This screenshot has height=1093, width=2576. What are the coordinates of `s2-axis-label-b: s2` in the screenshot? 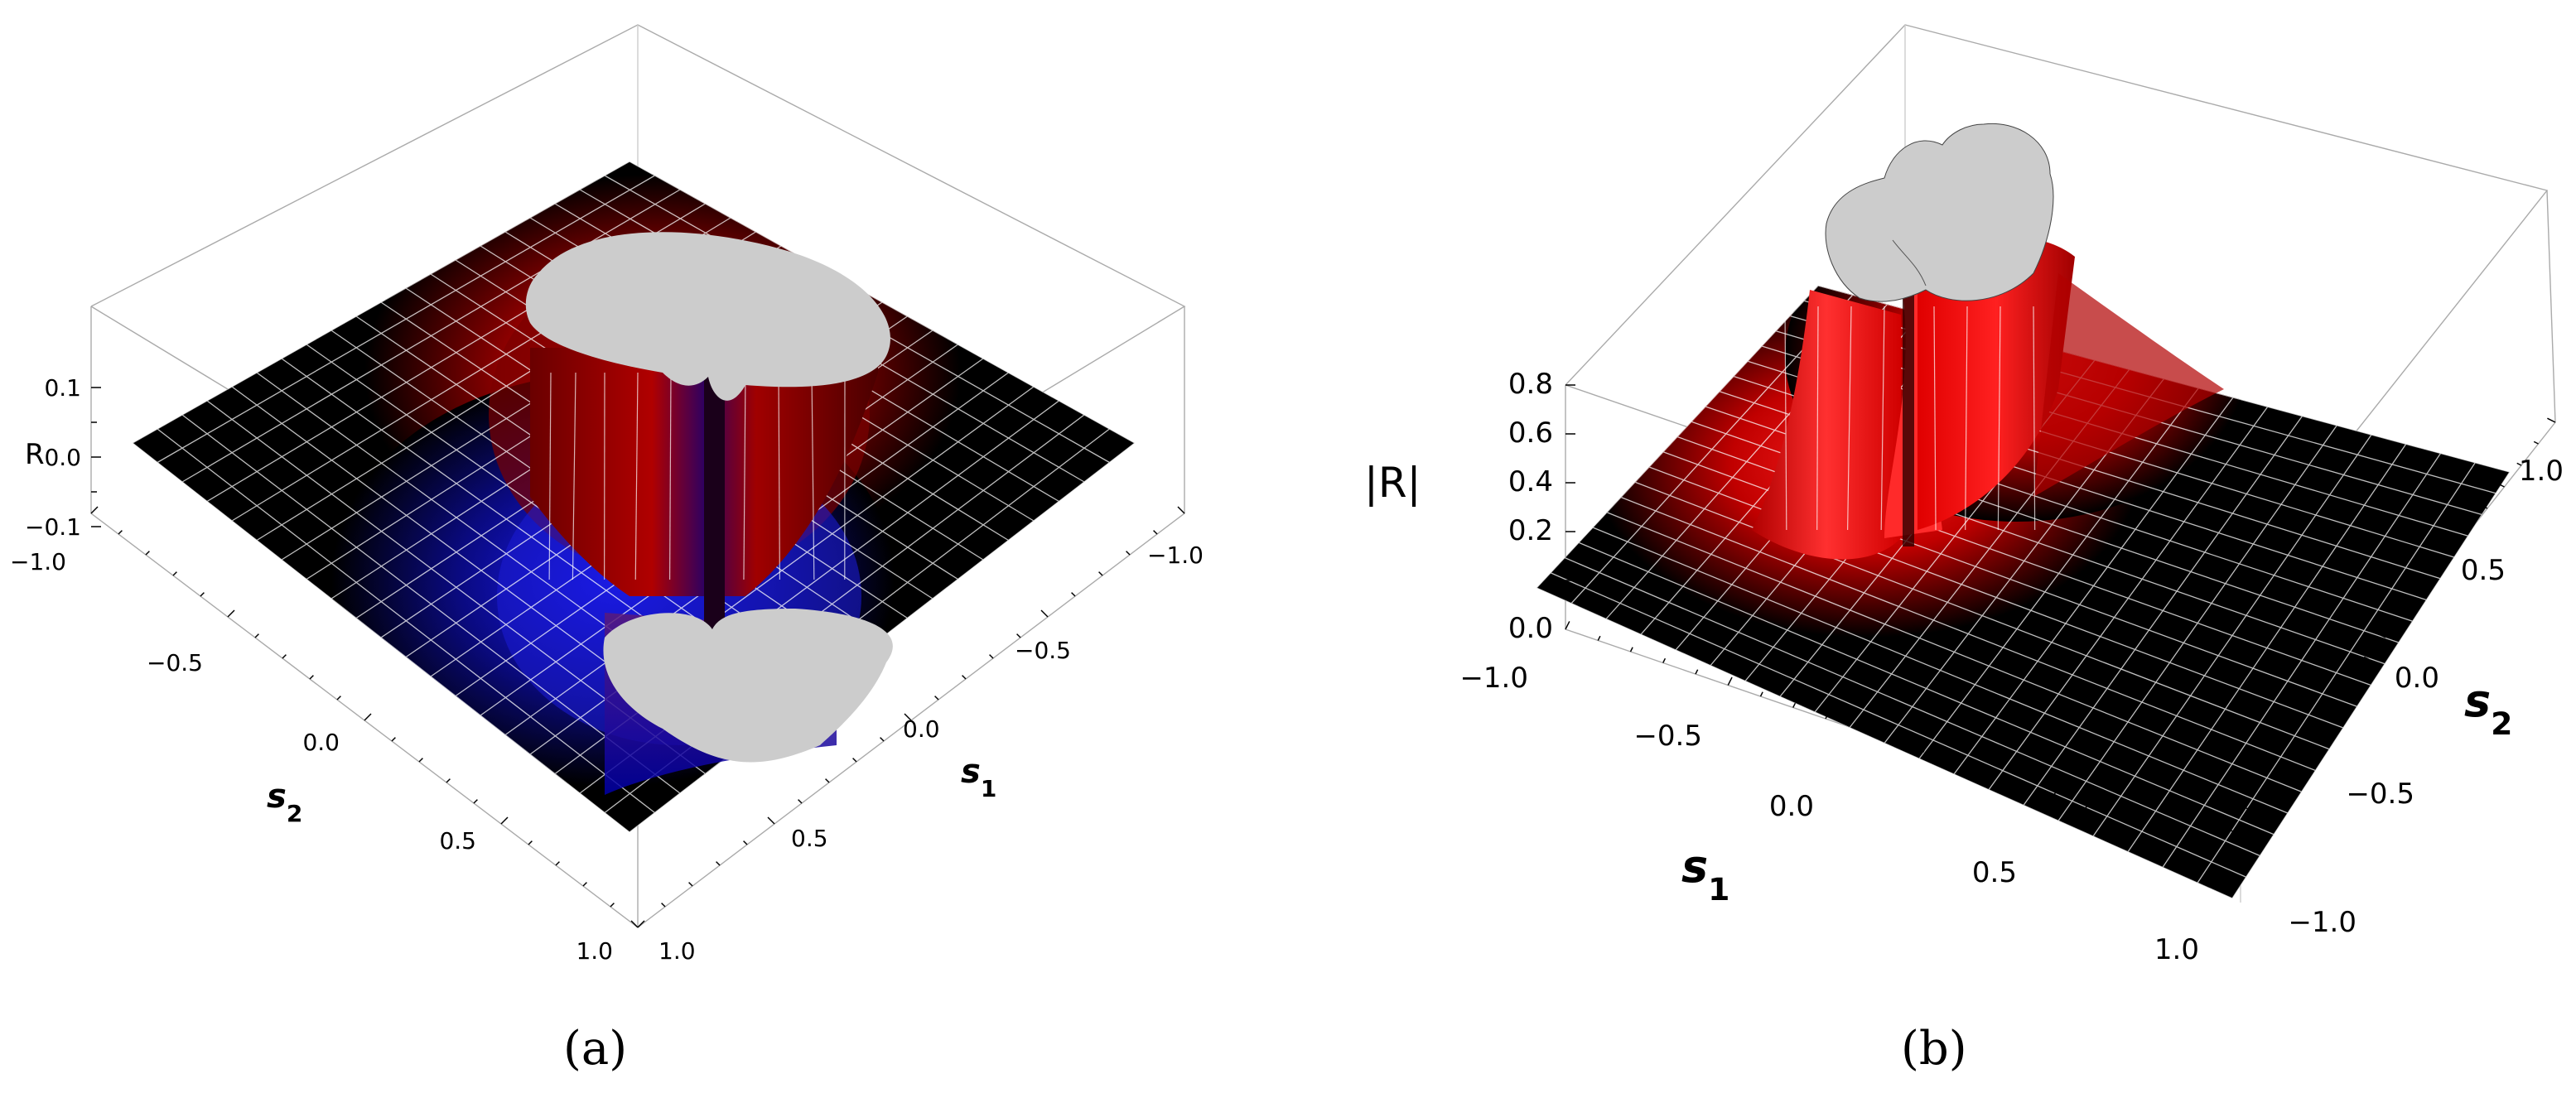 It's located at (2488, 709).